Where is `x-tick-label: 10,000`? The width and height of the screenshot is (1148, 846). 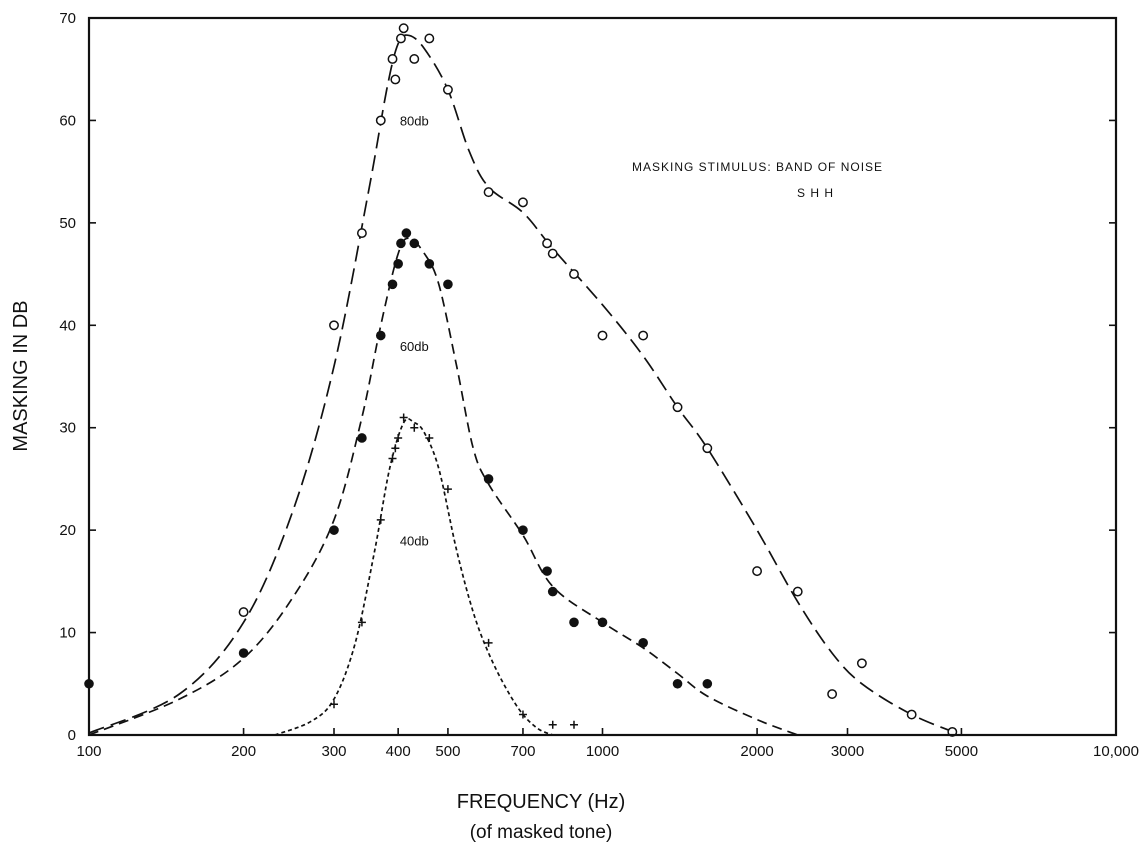
x-tick-label: 10,000 is located at coordinates (1116, 751).